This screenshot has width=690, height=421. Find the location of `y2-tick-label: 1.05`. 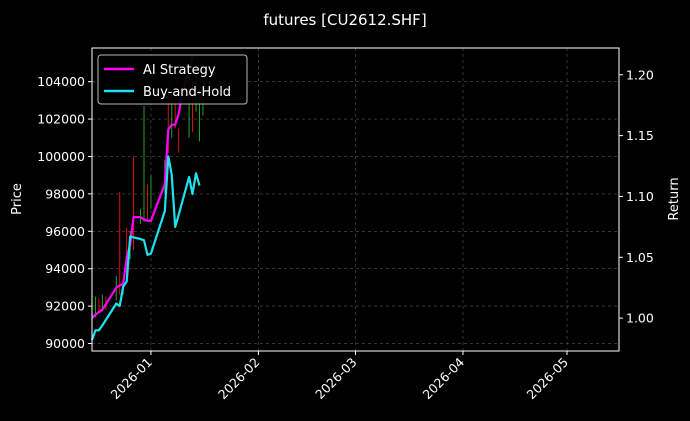

y2-tick-label: 1.05 is located at coordinates (640, 257).